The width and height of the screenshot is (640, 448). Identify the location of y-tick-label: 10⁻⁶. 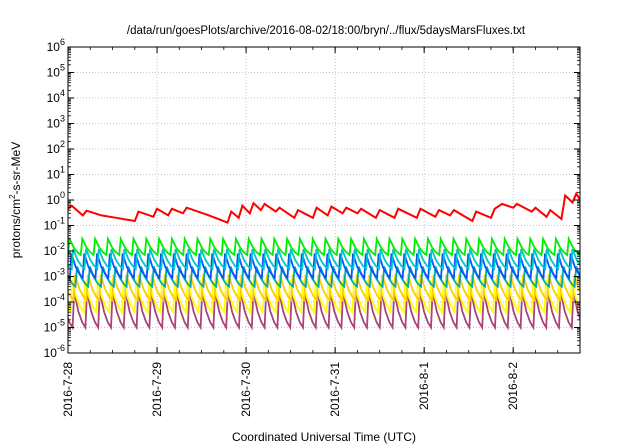
(54, 351).